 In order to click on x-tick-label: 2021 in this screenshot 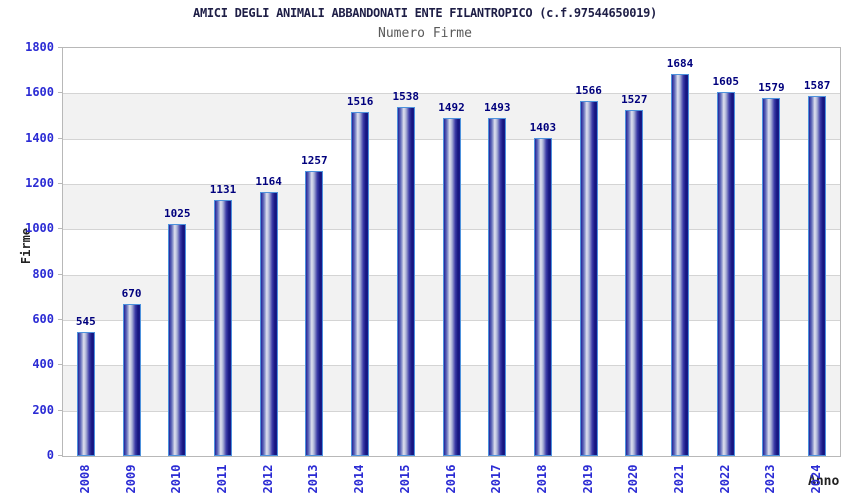, I will do `click(679, 479)`.